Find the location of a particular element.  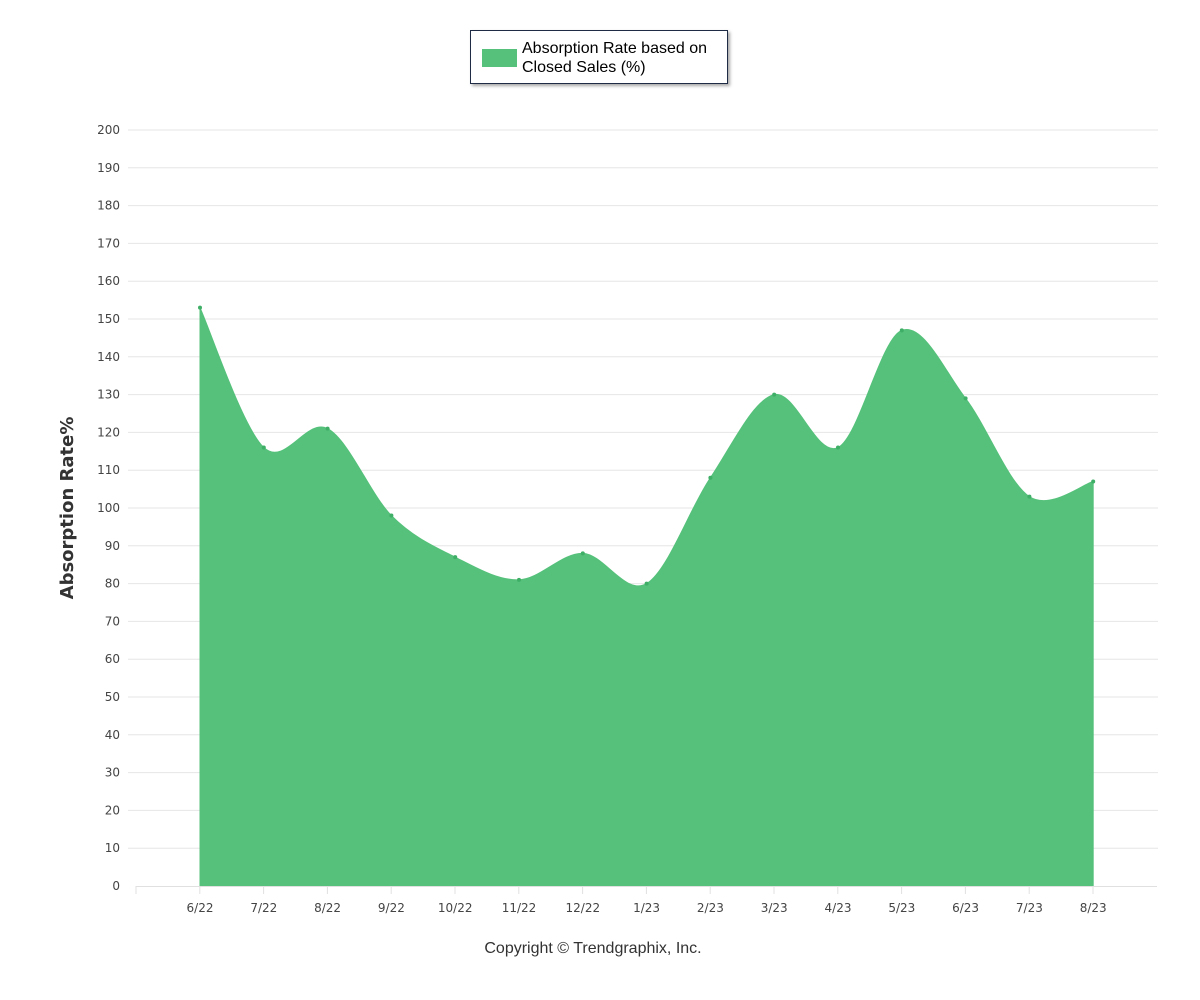

x-tick-label: 2/23 is located at coordinates (710, 908).